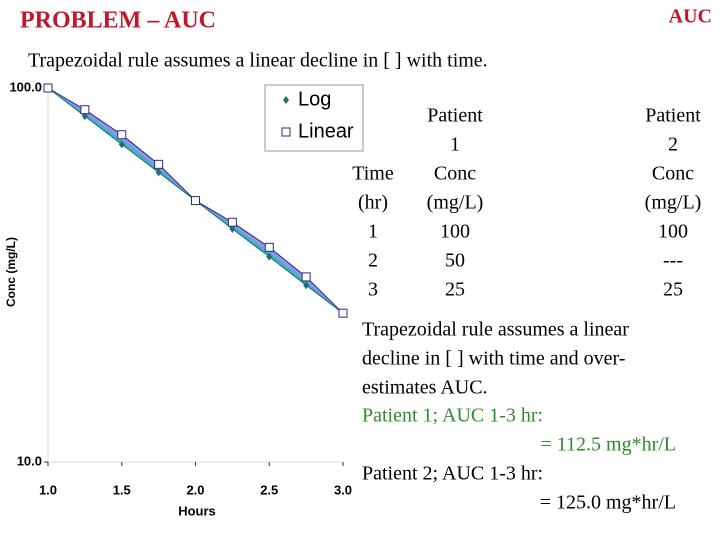 This screenshot has width=720, height=540. I want to click on table-cell: 50, so click(455, 261).